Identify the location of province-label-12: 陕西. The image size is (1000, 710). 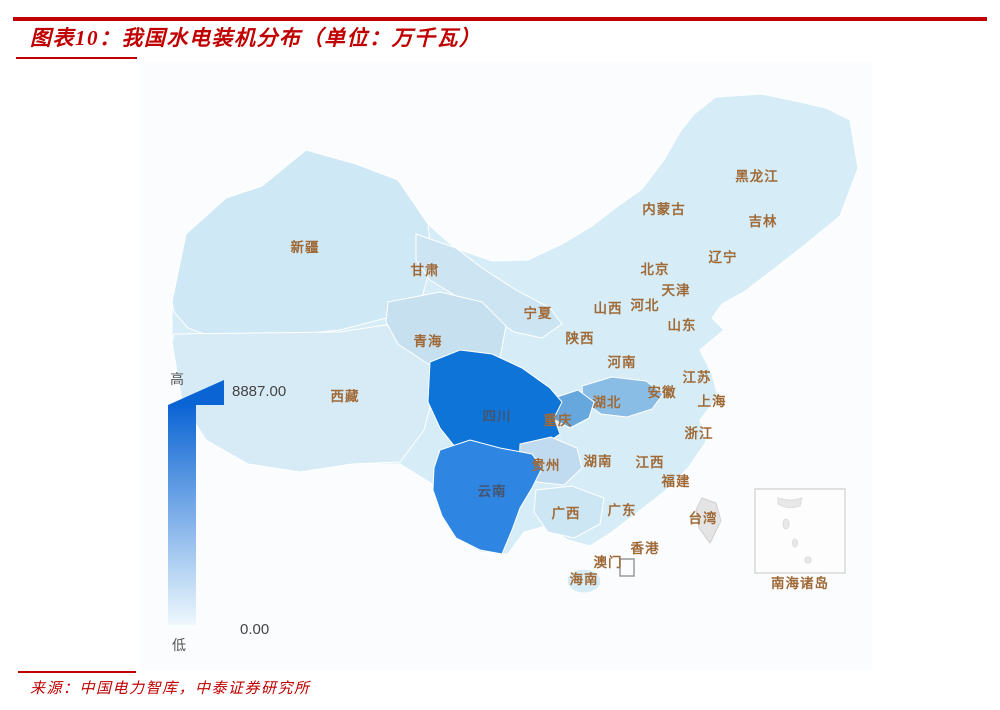
(580, 338).